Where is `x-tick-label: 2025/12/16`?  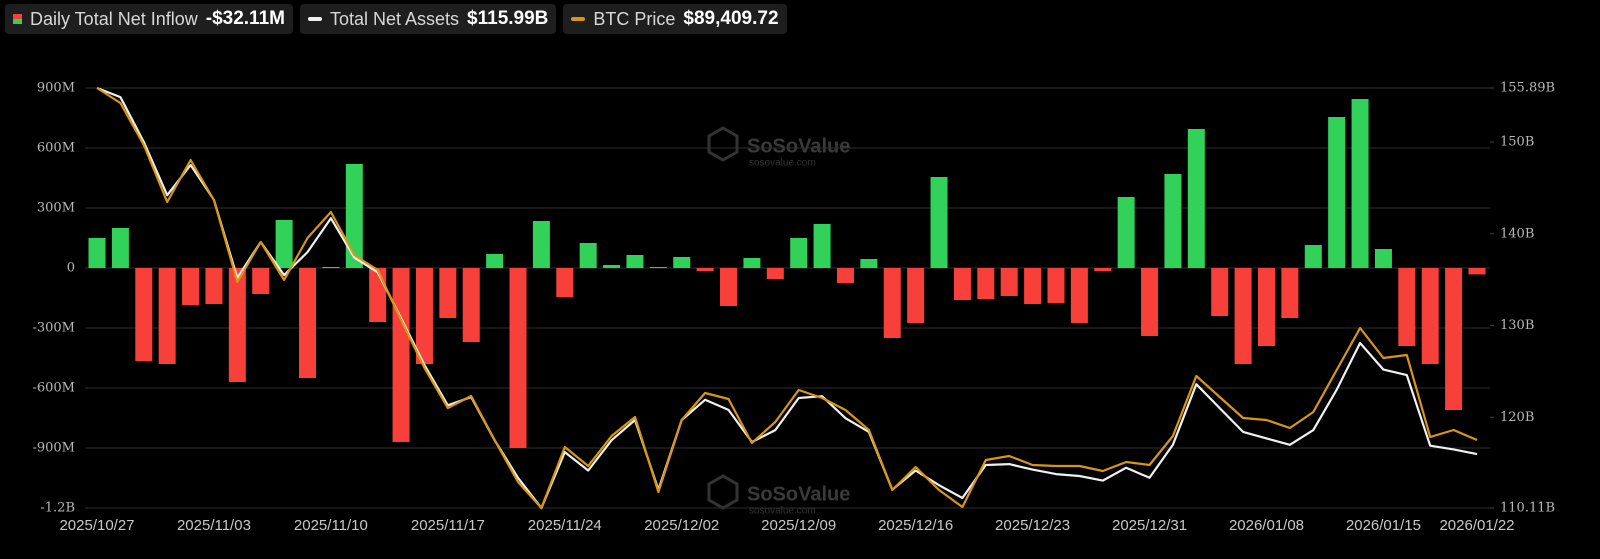 x-tick-label: 2025/12/16 is located at coordinates (915, 525).